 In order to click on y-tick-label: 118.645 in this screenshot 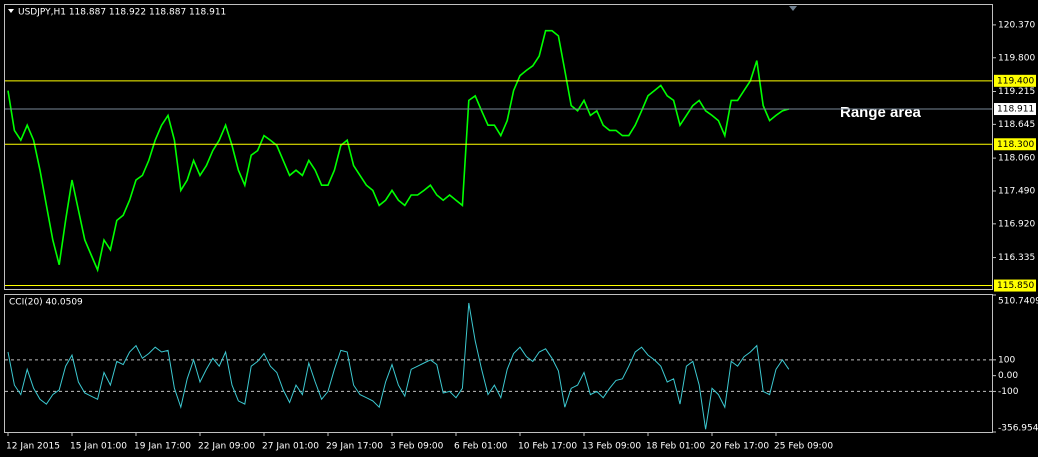, I will do `click(1016, 125)`.